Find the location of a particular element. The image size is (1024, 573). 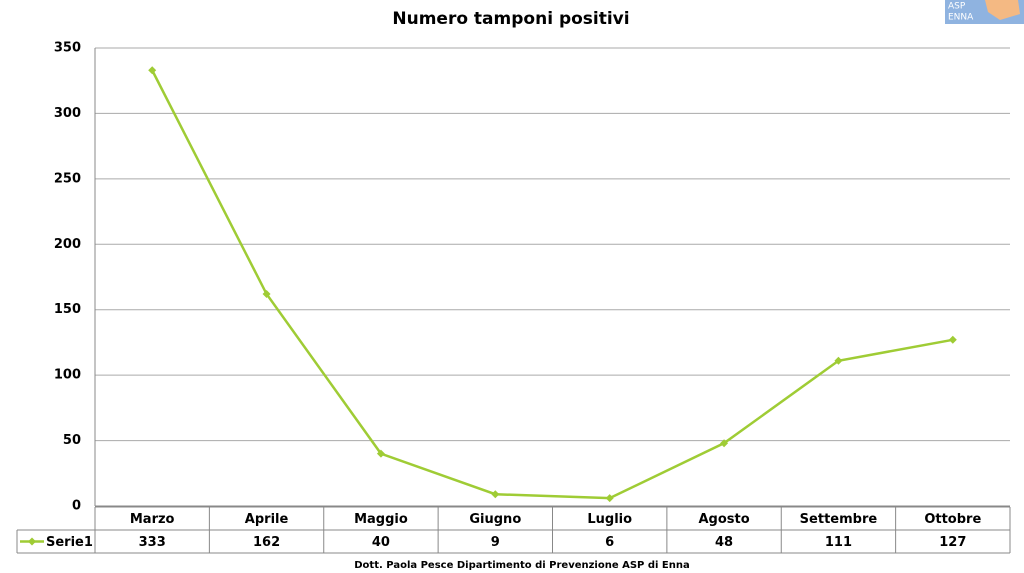

logo-map is located at coordinates (1002, 10).